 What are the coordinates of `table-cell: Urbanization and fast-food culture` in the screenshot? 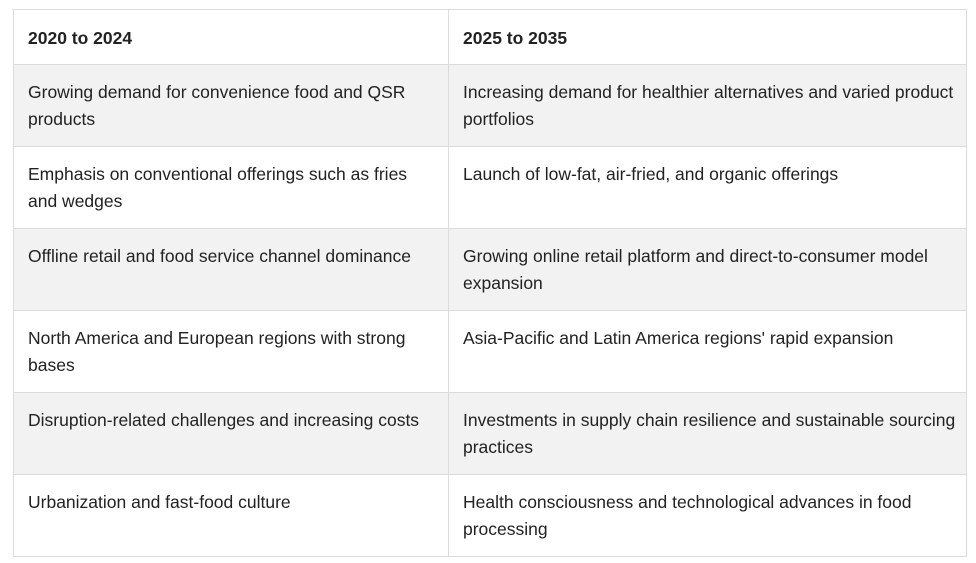 It's located at (231, 515).